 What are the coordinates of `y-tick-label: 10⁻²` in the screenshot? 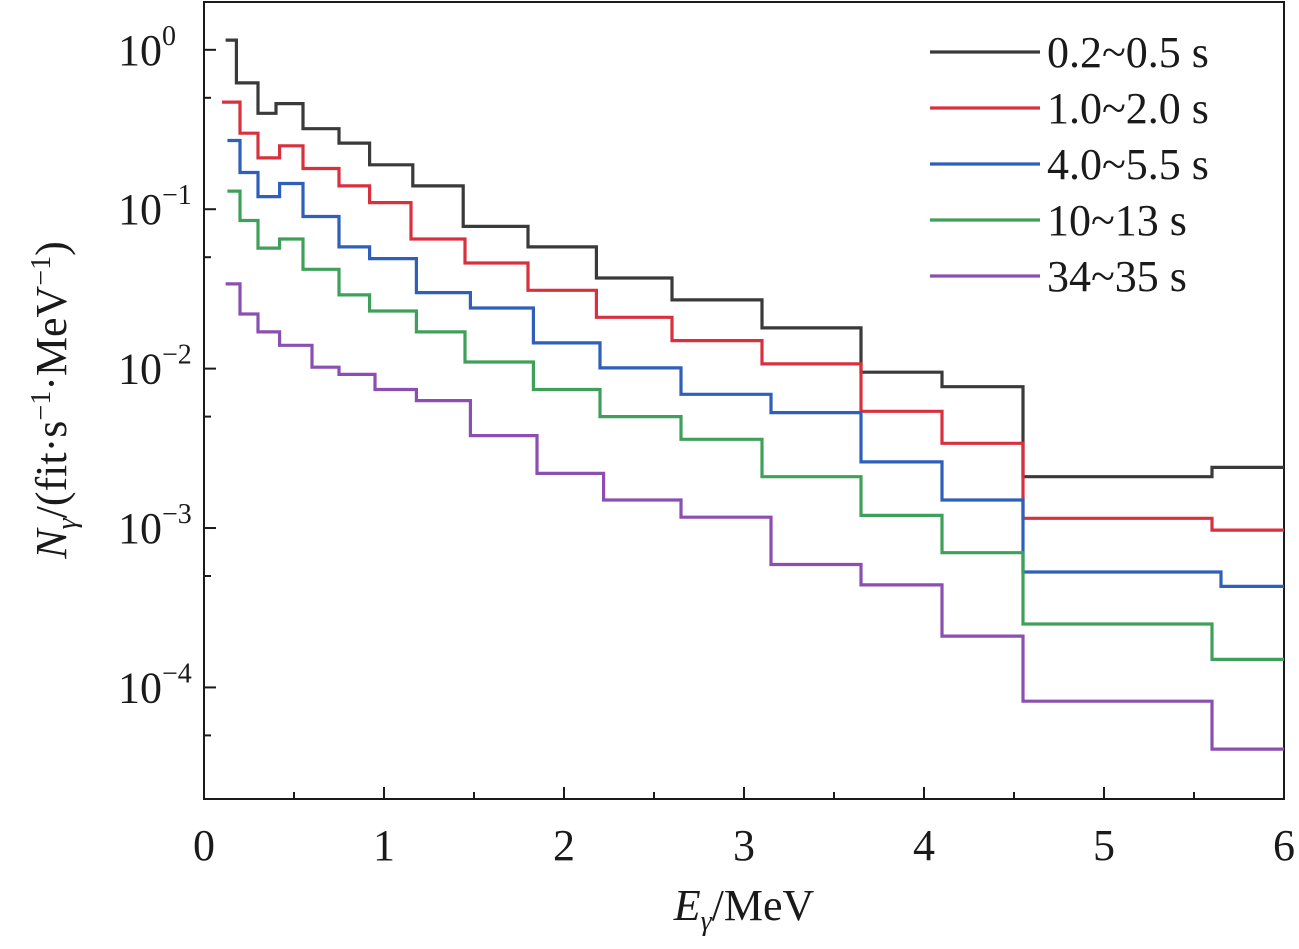 It's located at (155, 367).